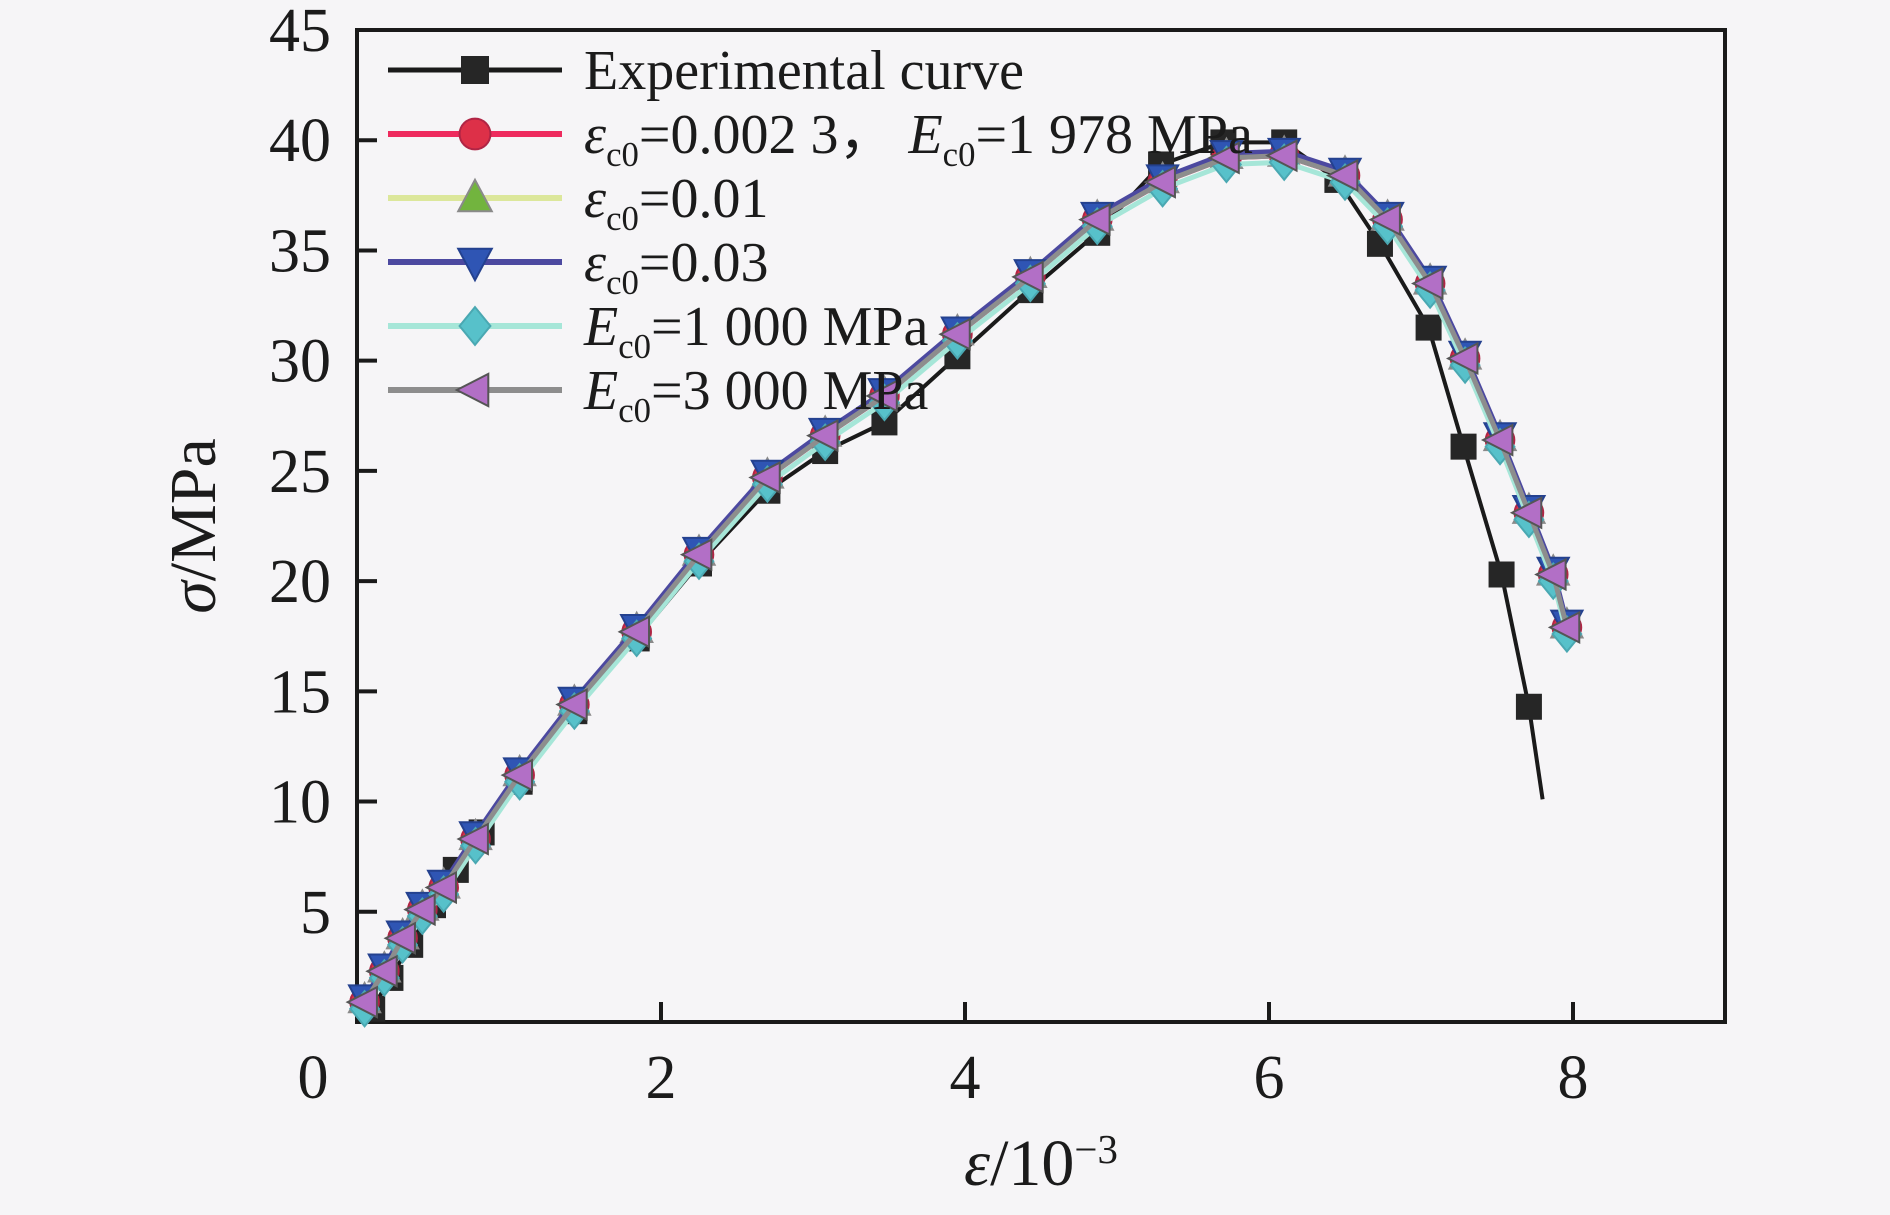 Image resolution: width=1890 pixels, height=1215 pixels. I want to click on y-tick-label: 35, so click(300, 251).